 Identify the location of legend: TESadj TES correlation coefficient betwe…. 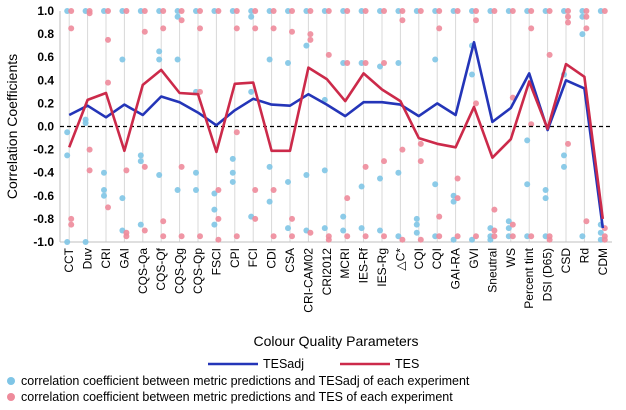
(238, 380).